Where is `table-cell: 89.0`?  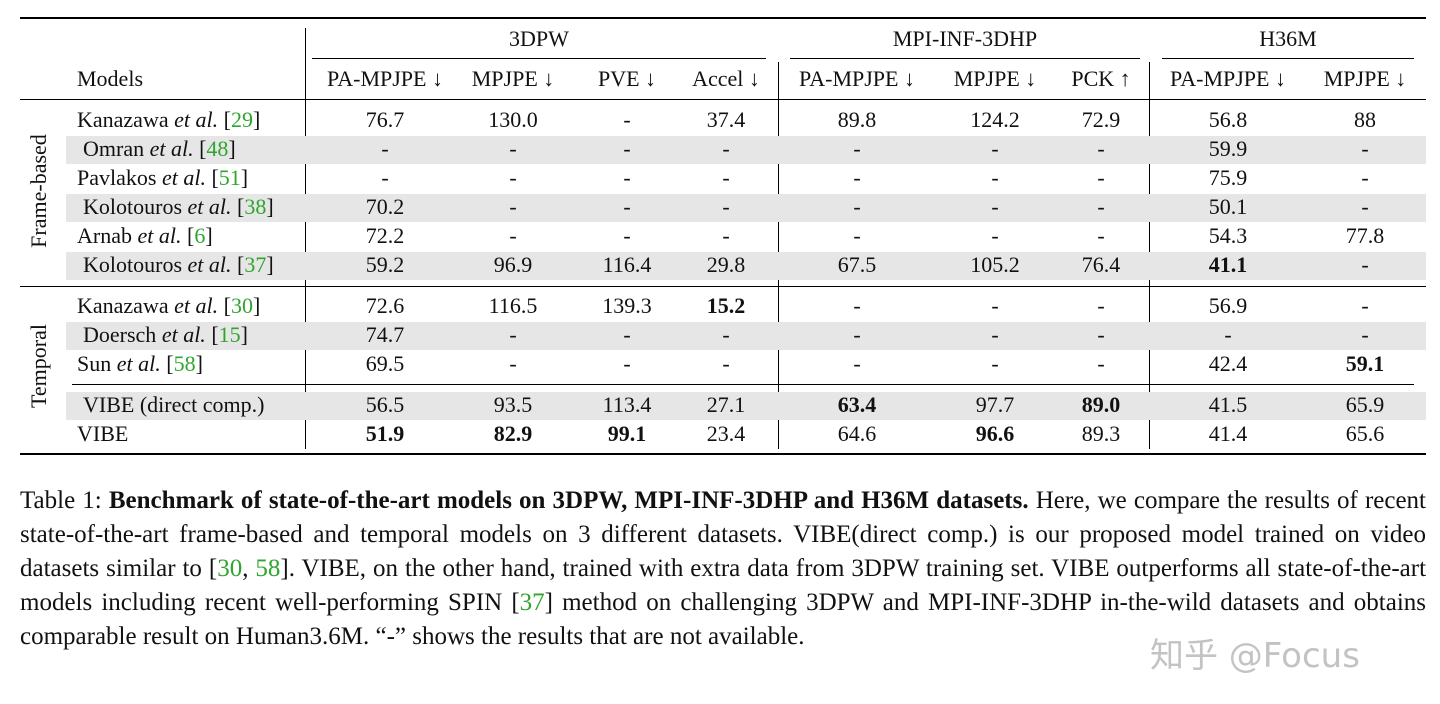 table-cell: 89.0 is located at coordinates (1101, 404).